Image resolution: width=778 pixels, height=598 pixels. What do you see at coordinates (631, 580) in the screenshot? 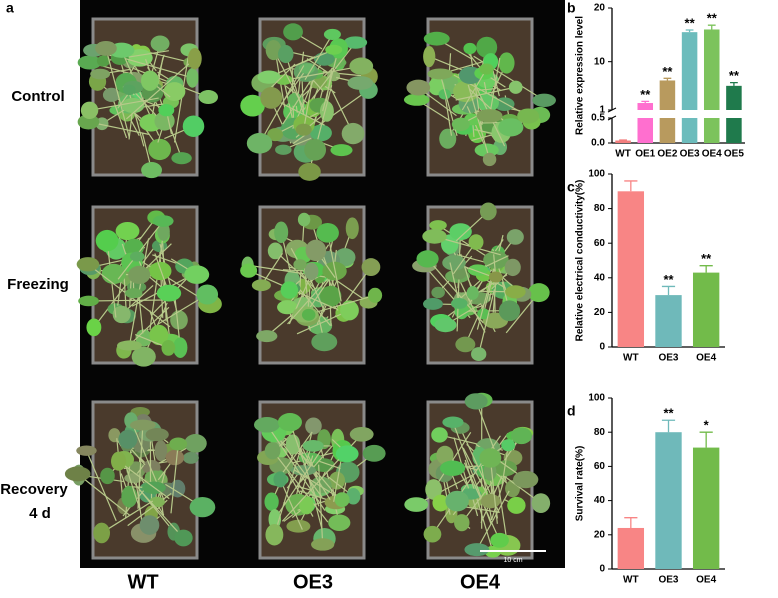
I see `x-tick-label: WT` at bounding box center [631, 580].